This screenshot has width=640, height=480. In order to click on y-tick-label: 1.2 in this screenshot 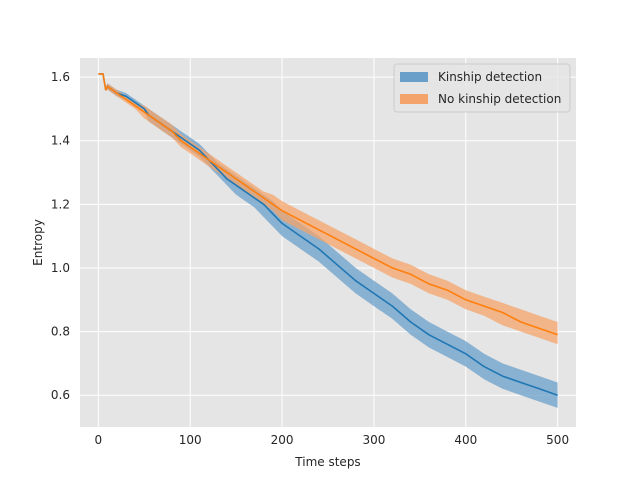, I will do `click(60, 204)`.